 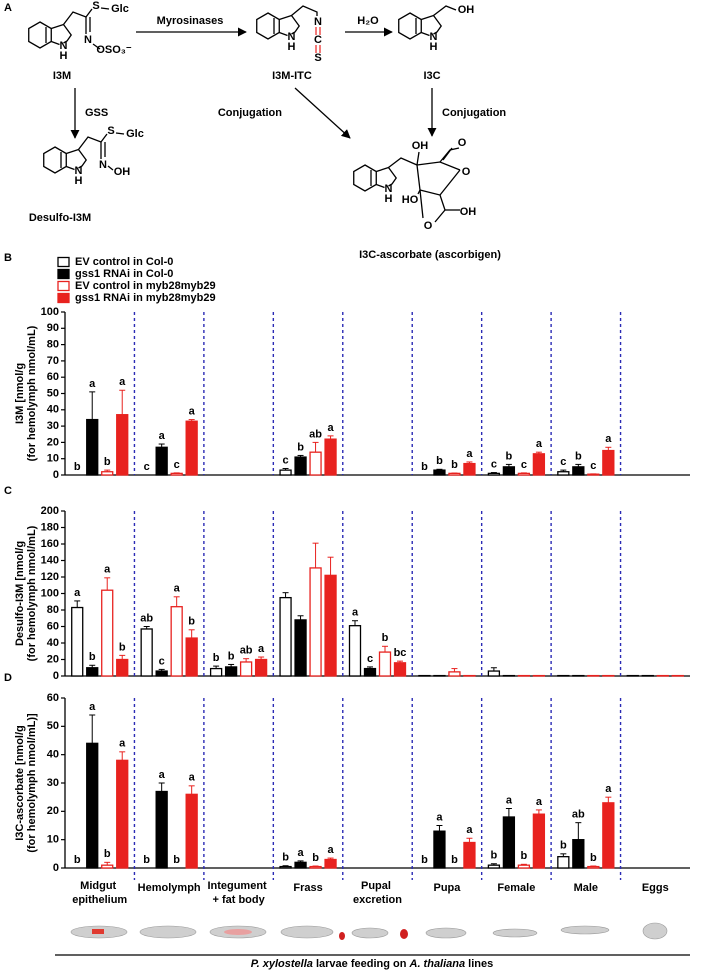 What do you see at coordinates (586, 888) in the screenshot?
I see `x-tick-label: Male` at bounding box center [586, 888].